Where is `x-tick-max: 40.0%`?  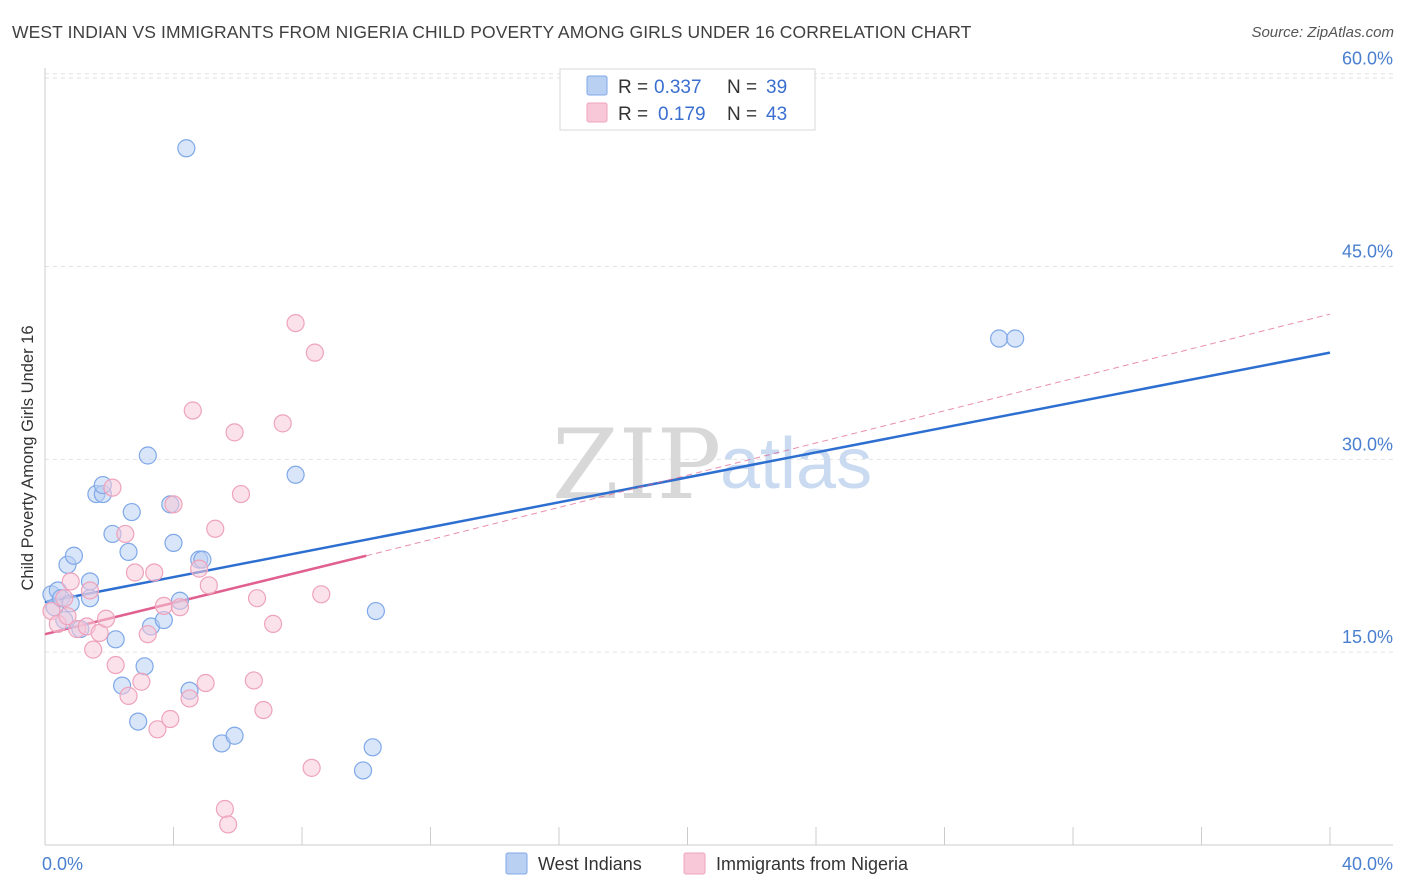 x-tick-max: 40.0% is located at coordinates (1367, 864).